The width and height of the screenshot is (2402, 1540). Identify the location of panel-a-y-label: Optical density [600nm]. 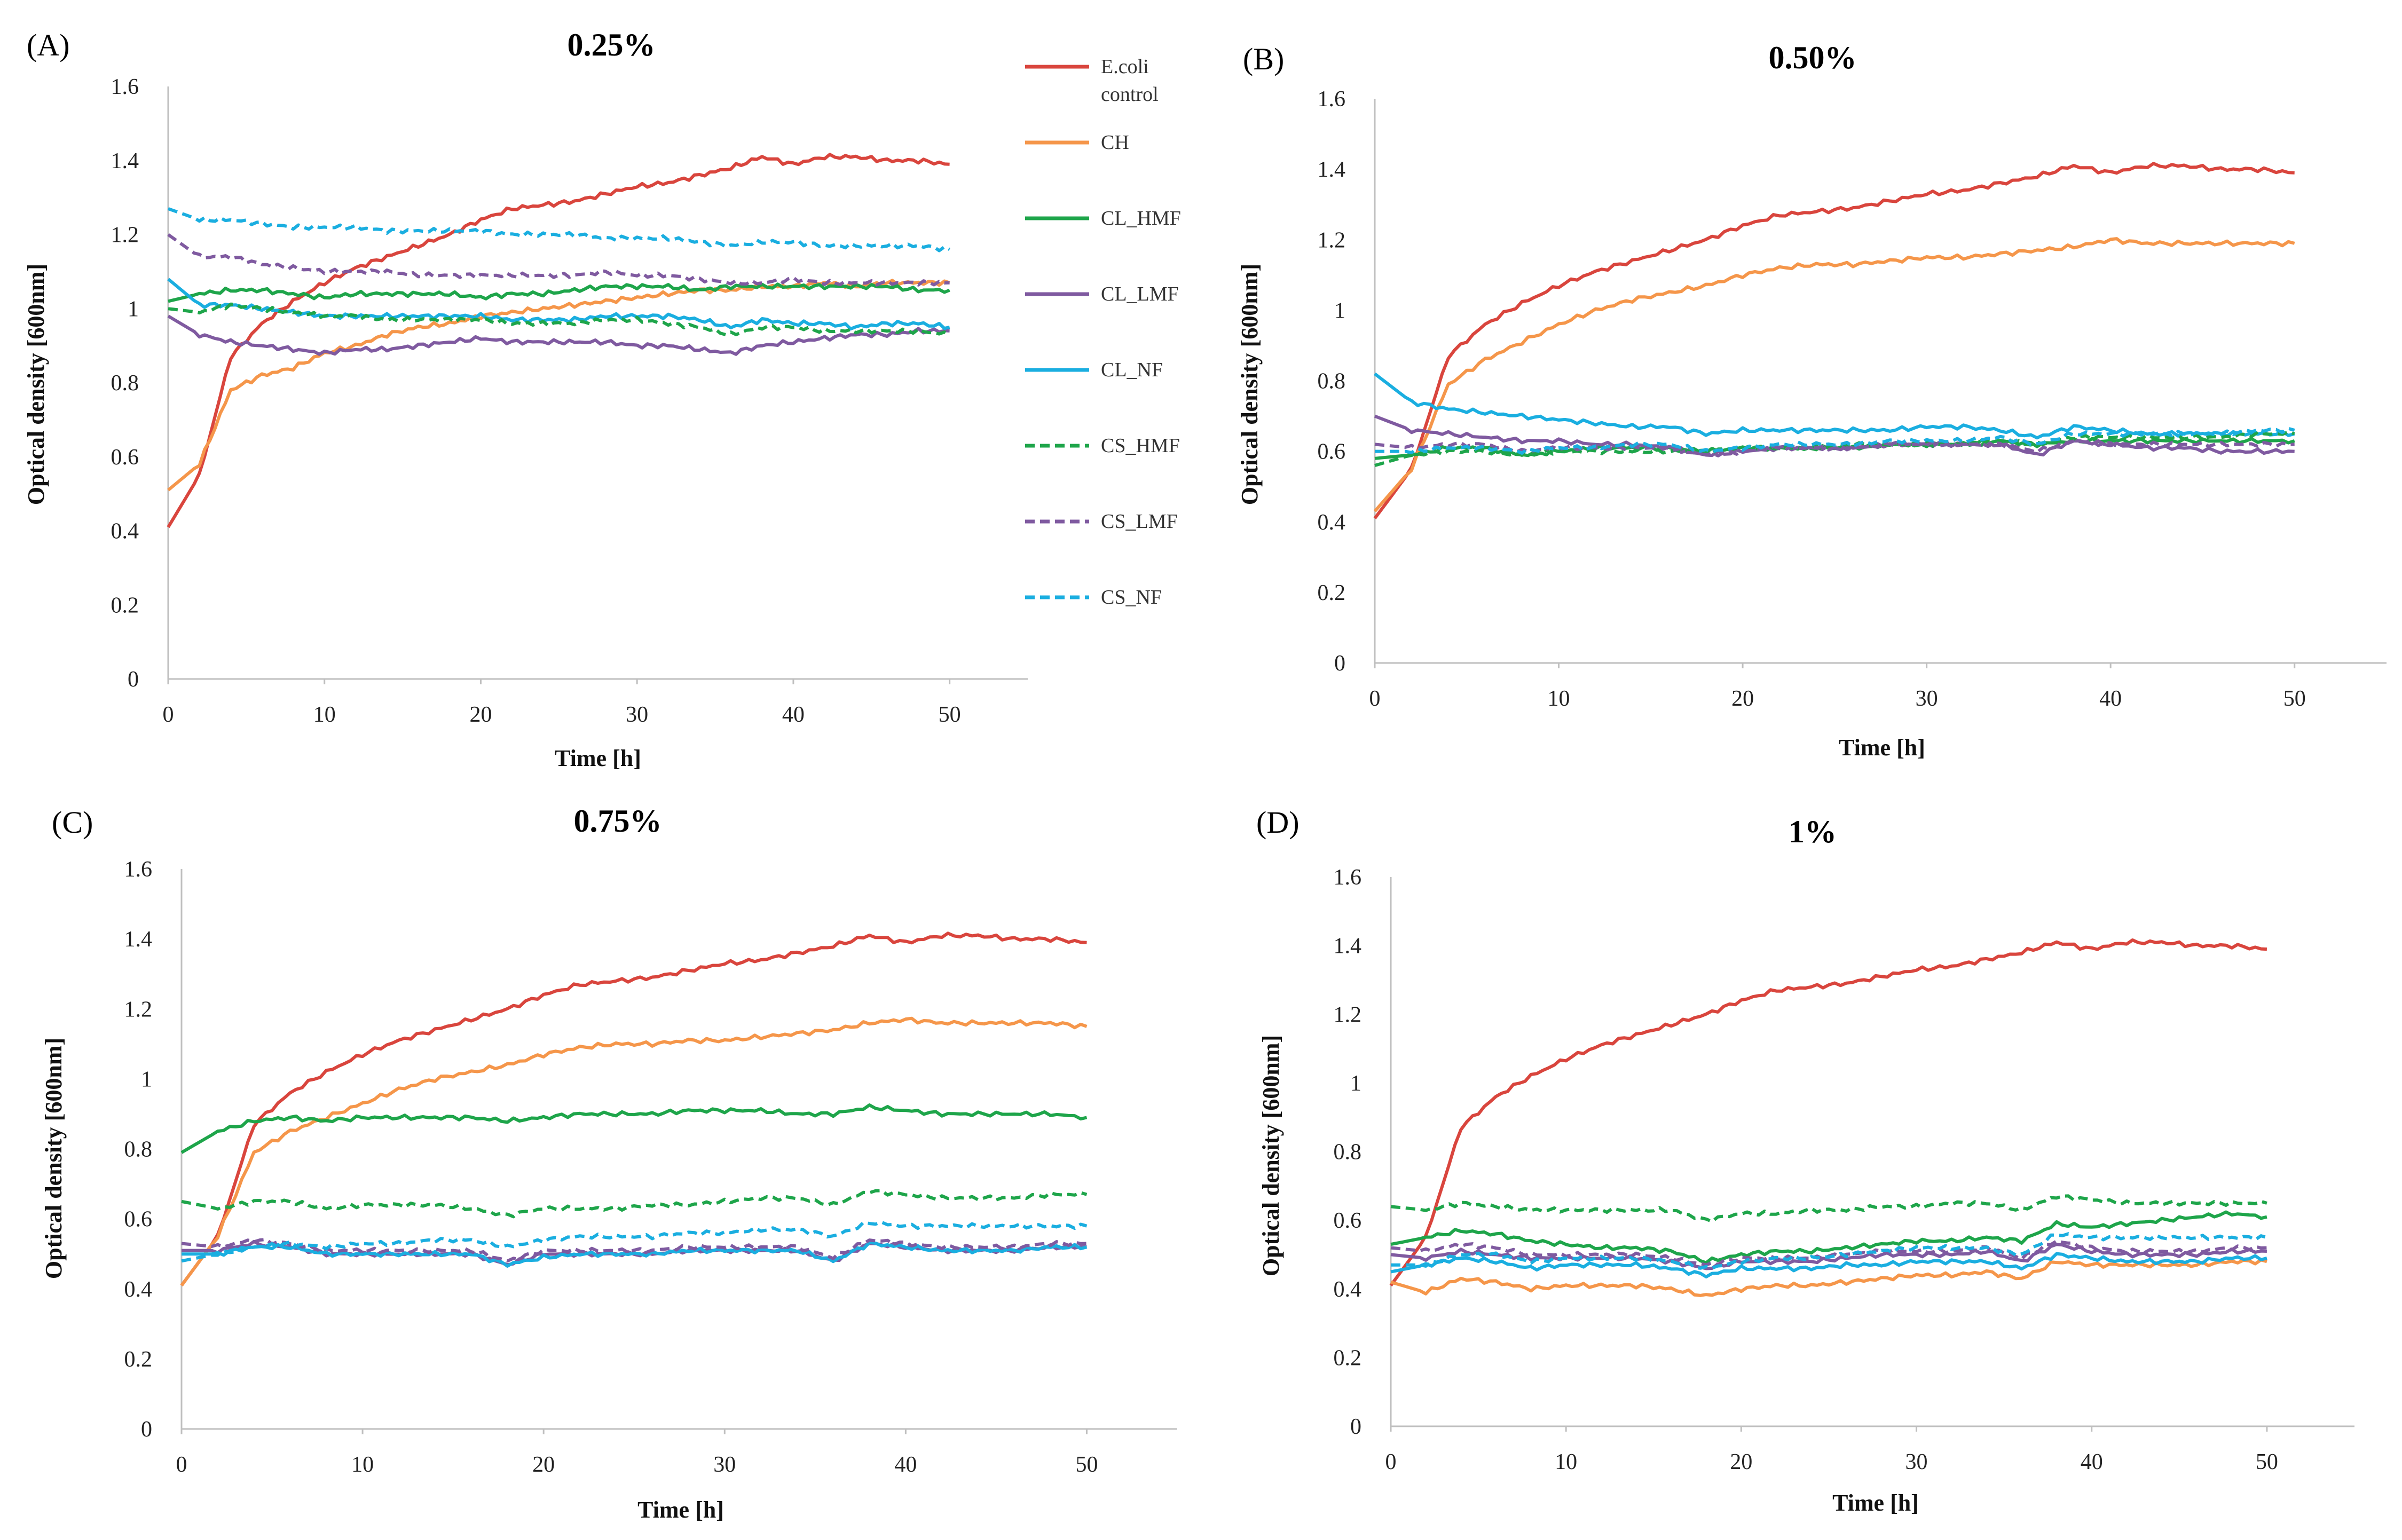
(36, 385).